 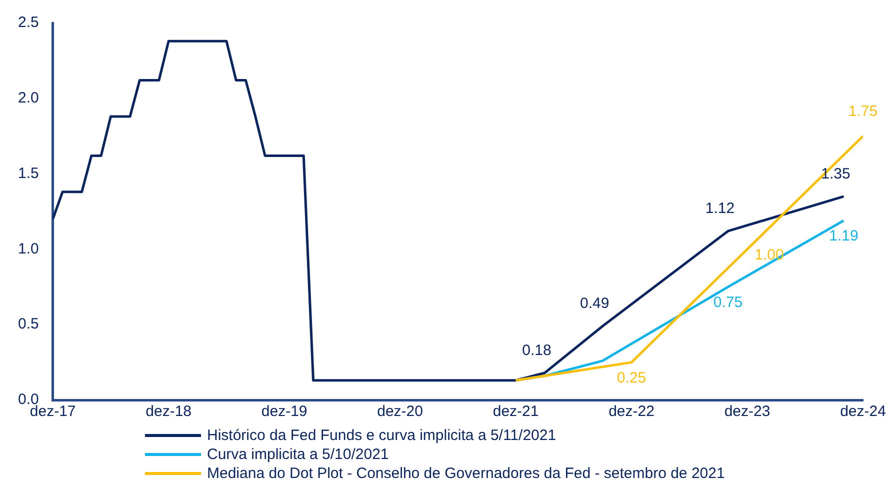 What do you see at coordinates (28, 324) in the screenshot?
I see `y-tick-label: 0.5` at bounding box center [28, 324].